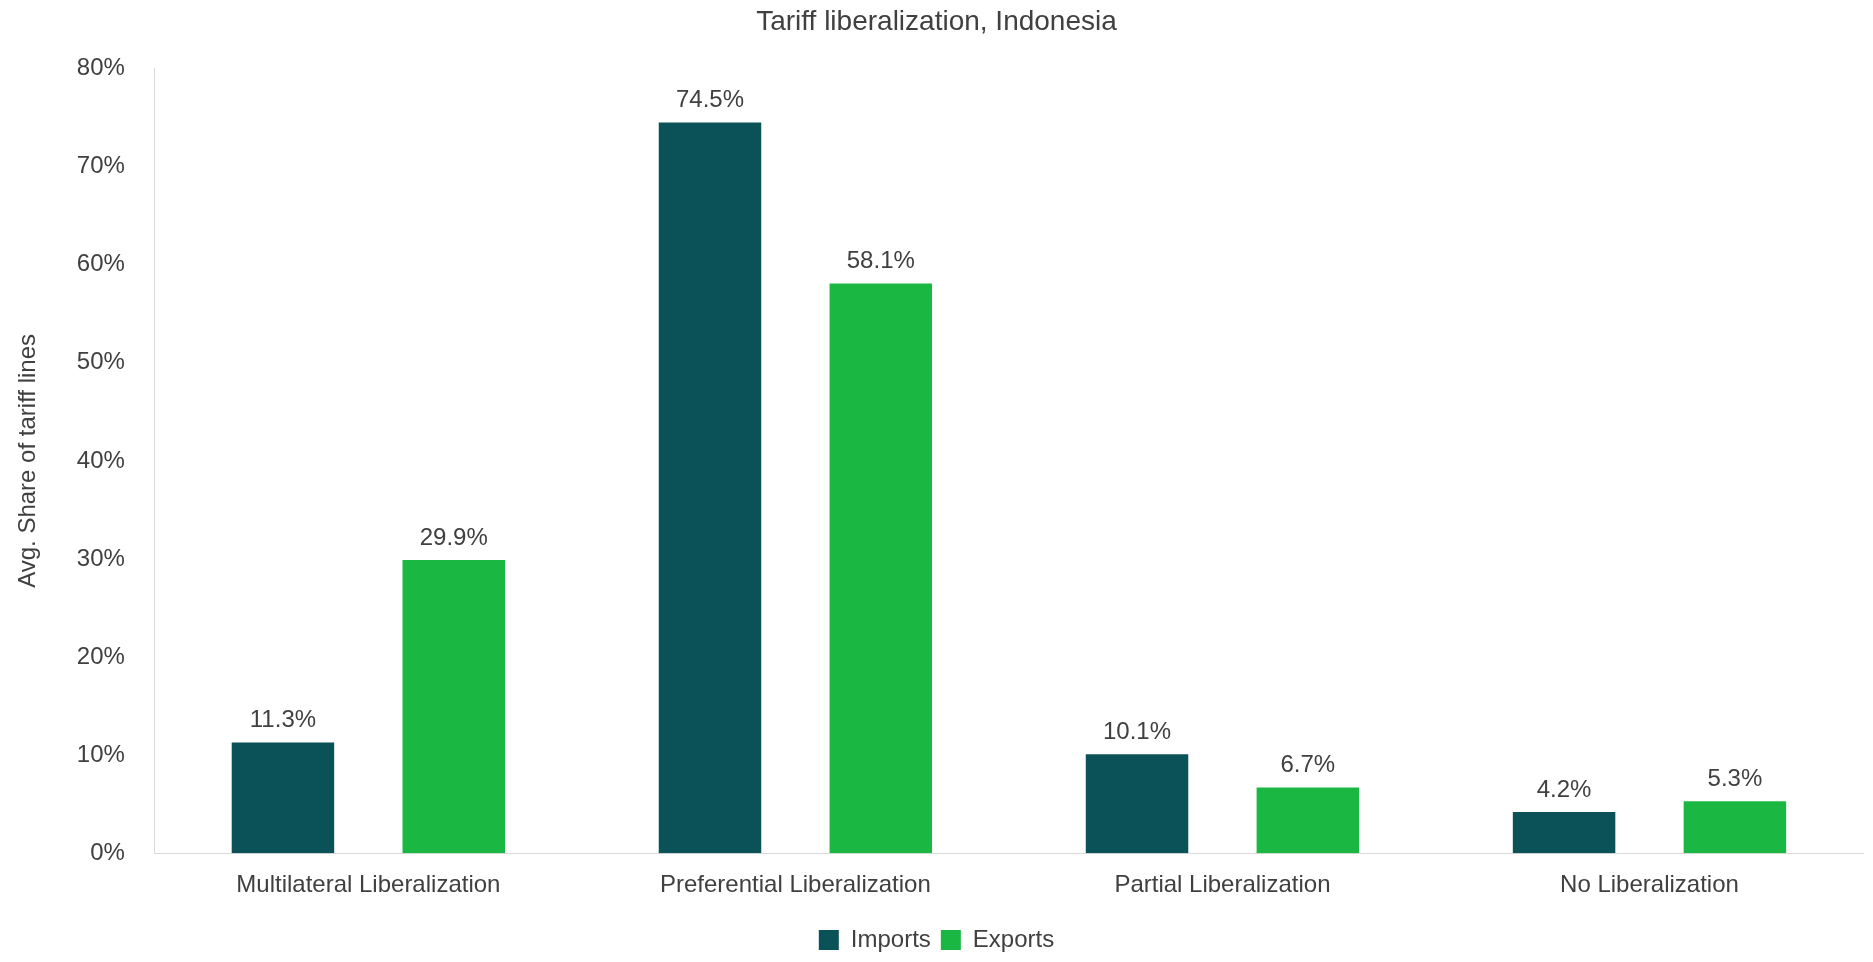 The width and height of the screenshot is (1873, 962). I want to click on x-tick-label: Partial Liberalization, so click(1222, 884).